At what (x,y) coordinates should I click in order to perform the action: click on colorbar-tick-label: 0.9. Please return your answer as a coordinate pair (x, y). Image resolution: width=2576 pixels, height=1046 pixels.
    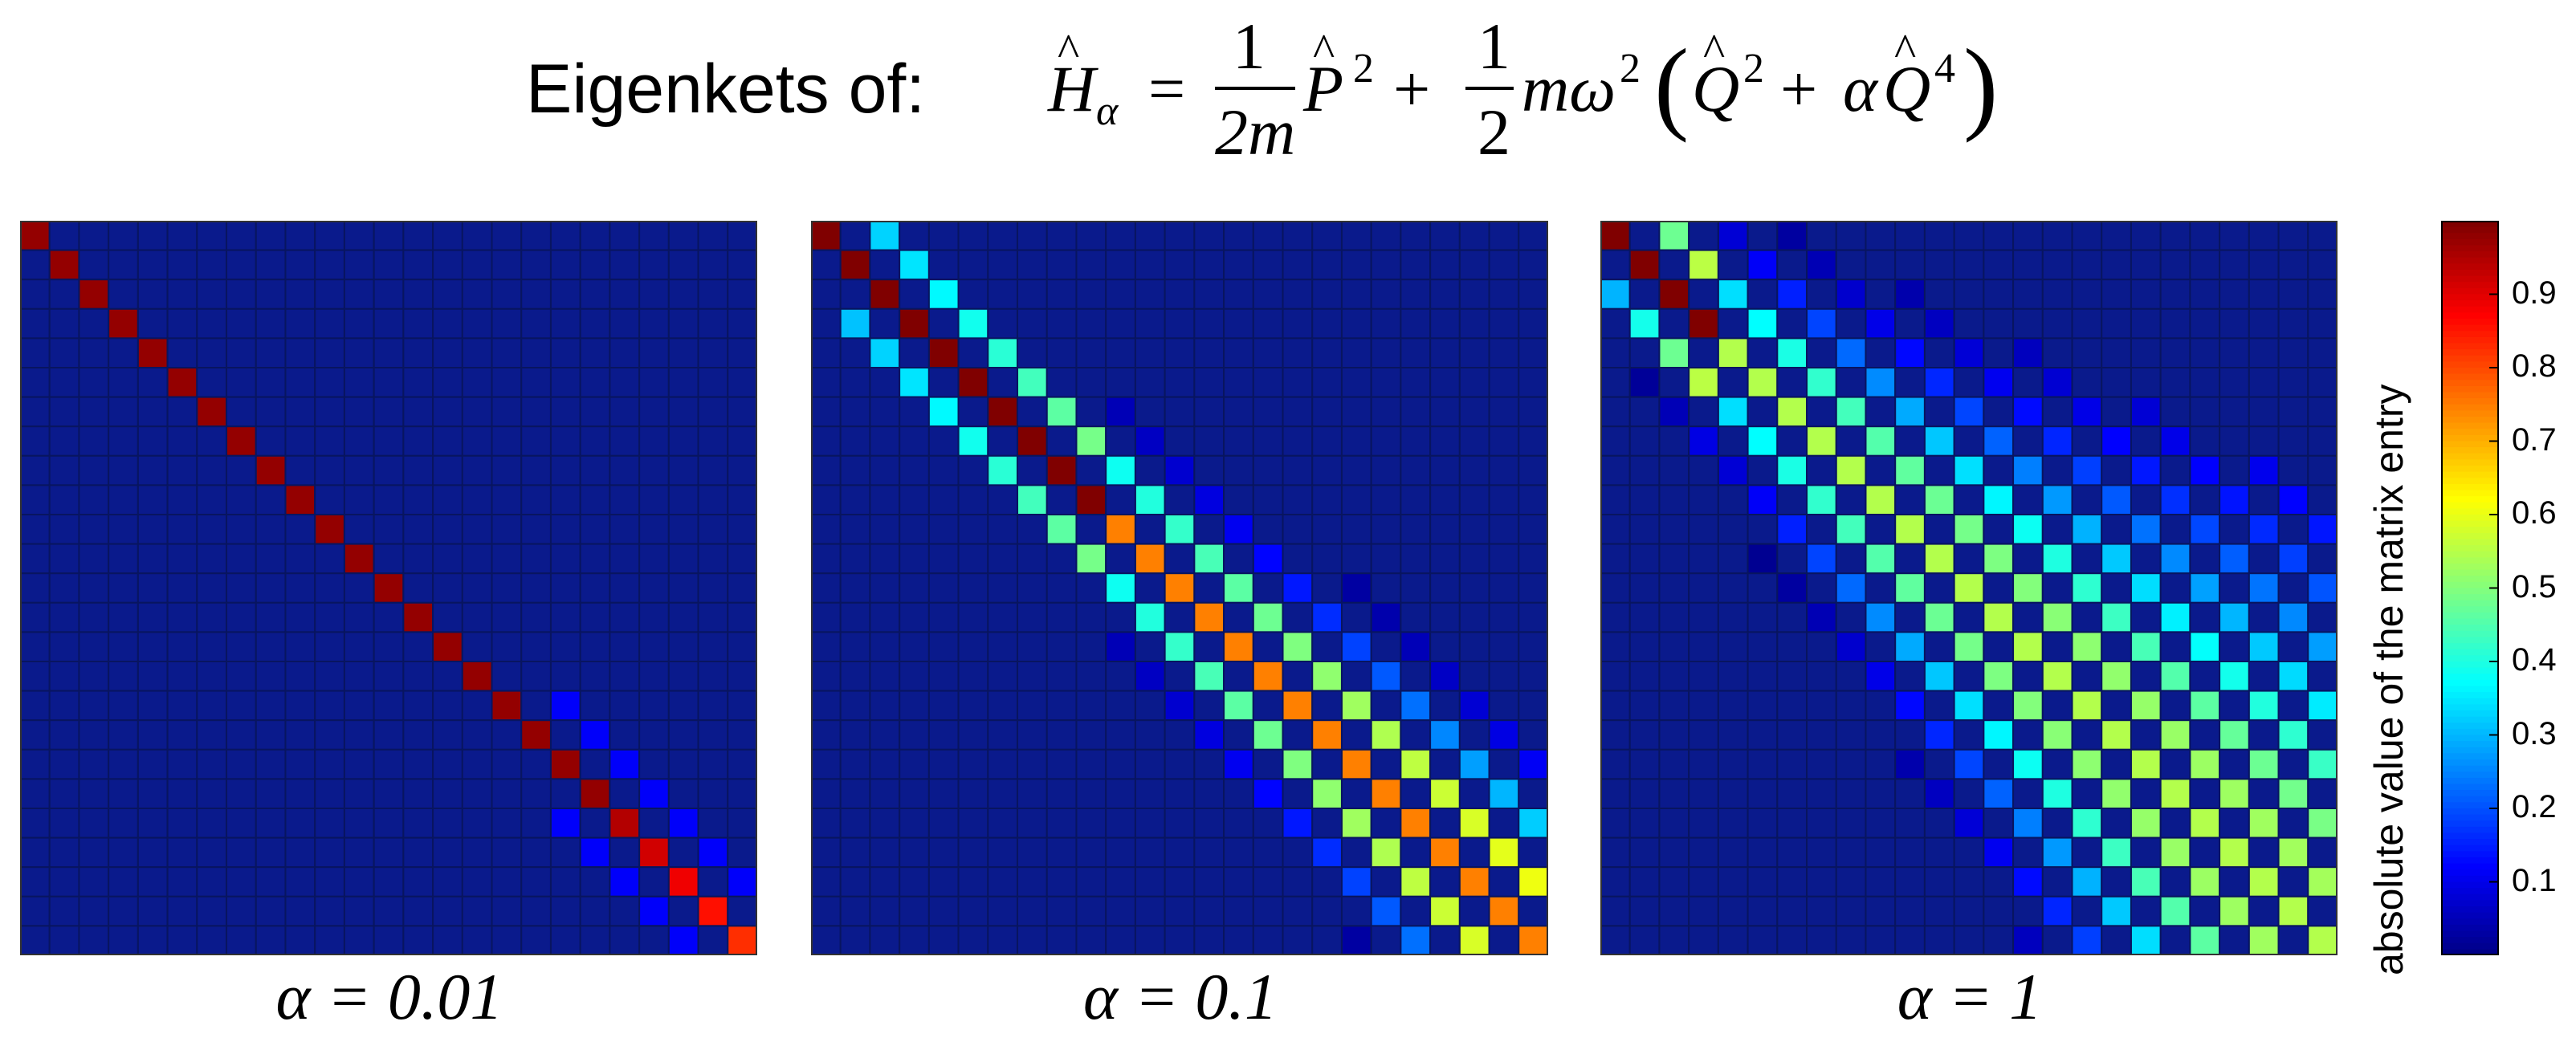
    Looking at the image, I should click on (2534, 293).